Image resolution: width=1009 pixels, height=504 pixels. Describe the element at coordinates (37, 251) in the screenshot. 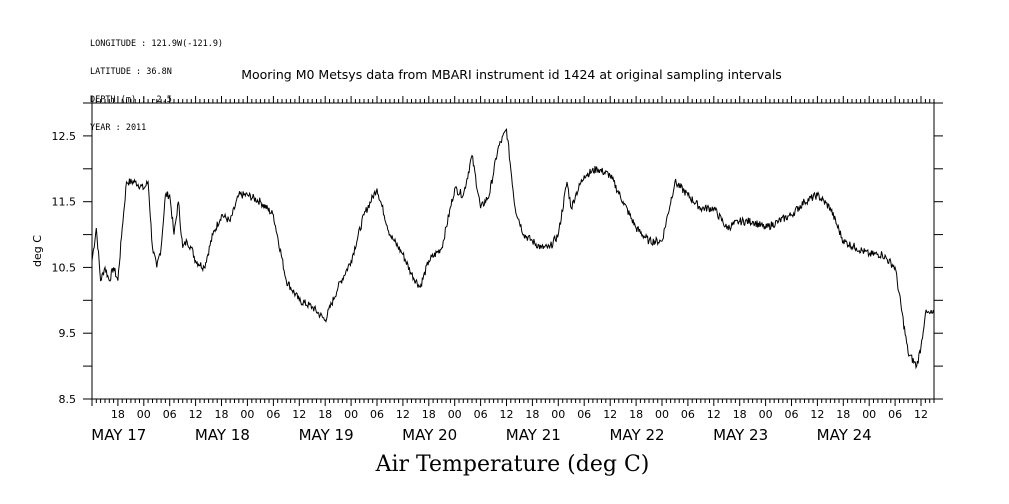

I see `y-axis-label: deg C` at that location.